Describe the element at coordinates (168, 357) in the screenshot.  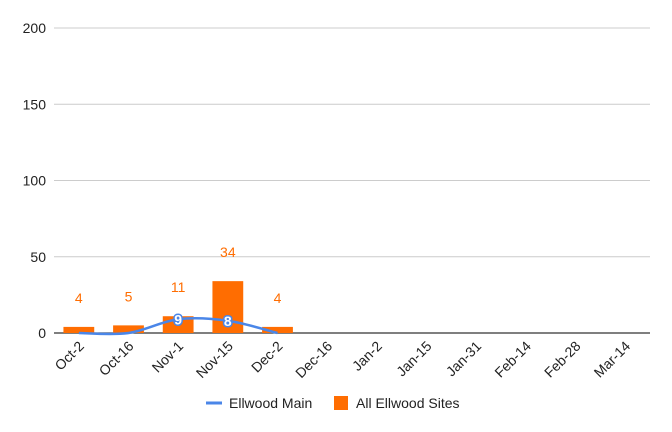
I see `x-tick-label: Nov-1` at that location.